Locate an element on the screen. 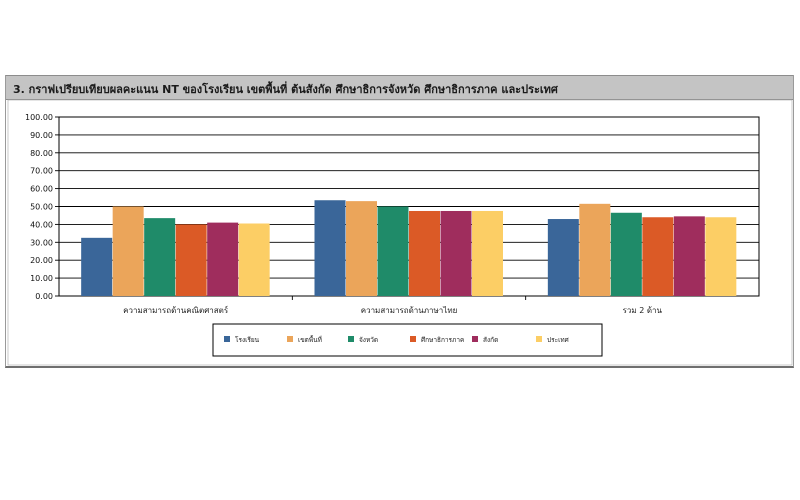 This screenshot has height=500, width=800. legend-box is located at coordinates (407, 340).